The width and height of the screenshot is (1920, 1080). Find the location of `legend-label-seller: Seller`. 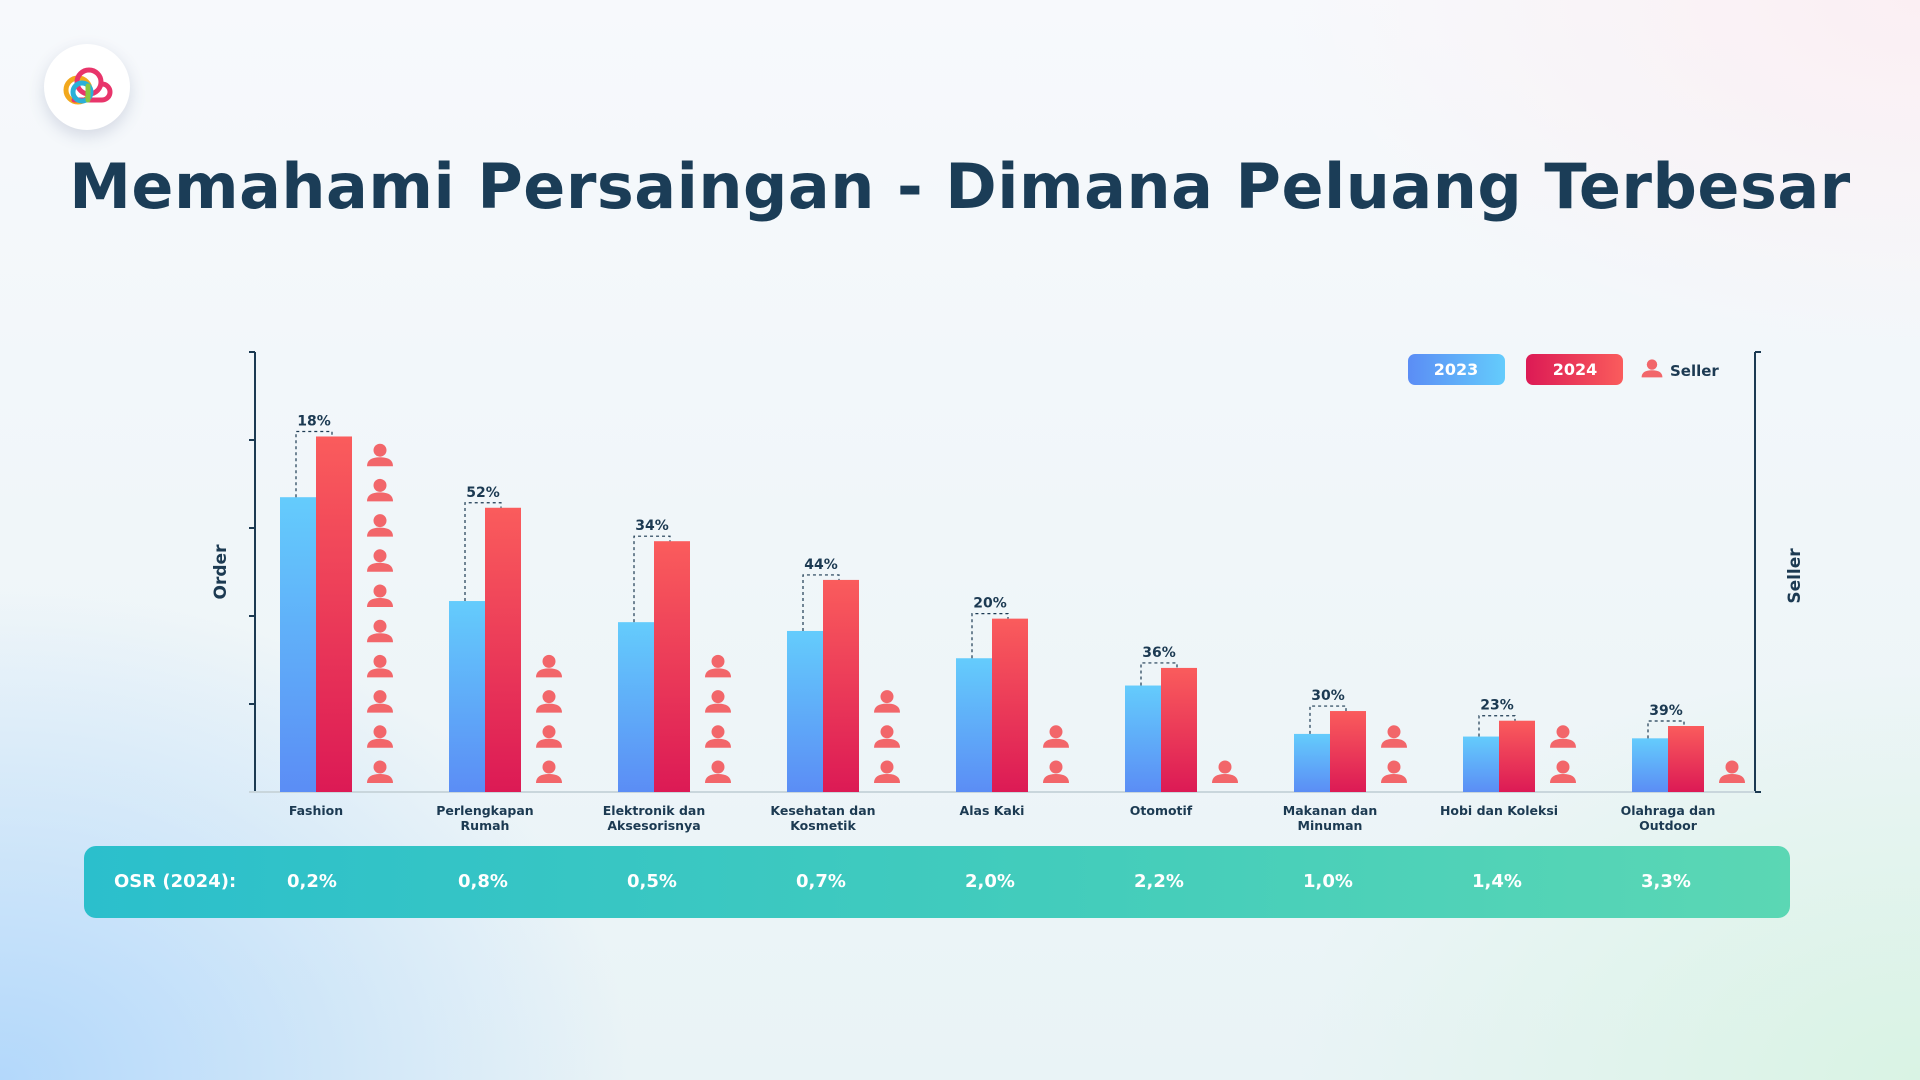

legend-label-seller: Seller is located at coordinates (1694, 371).